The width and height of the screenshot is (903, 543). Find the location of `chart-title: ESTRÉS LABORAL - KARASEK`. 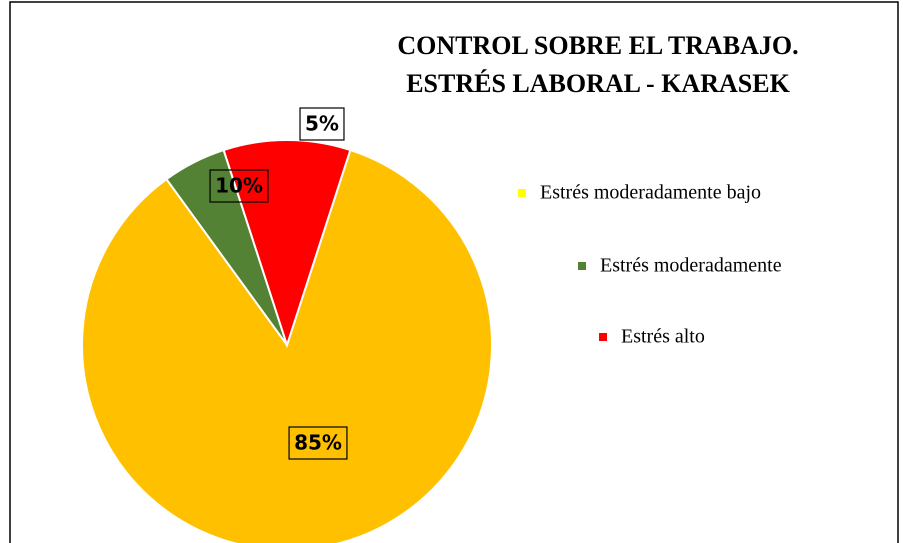

chart-title: ESTRÉS LABORAL - KARASEK is located at coordinates (598, 83).